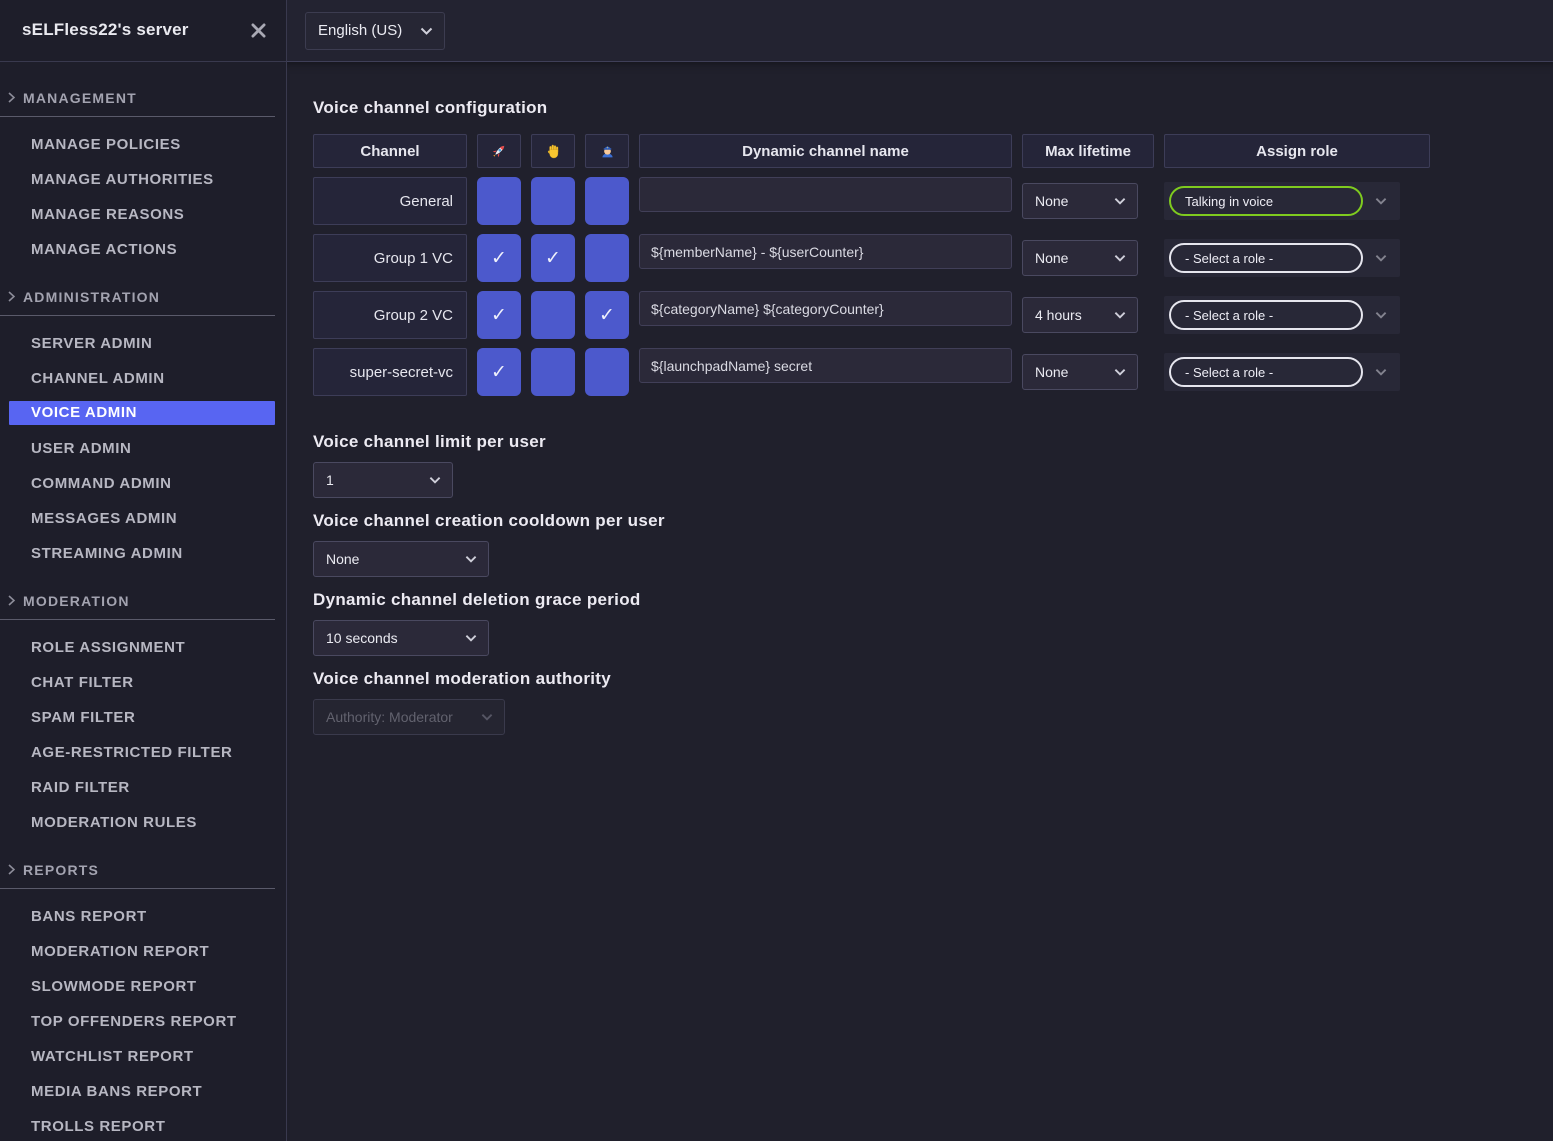 The image size is (1553, 1141). Describe the element at coordinates (360, 30) in the screenshot. I see `language-select-value: English (US)` at that location.